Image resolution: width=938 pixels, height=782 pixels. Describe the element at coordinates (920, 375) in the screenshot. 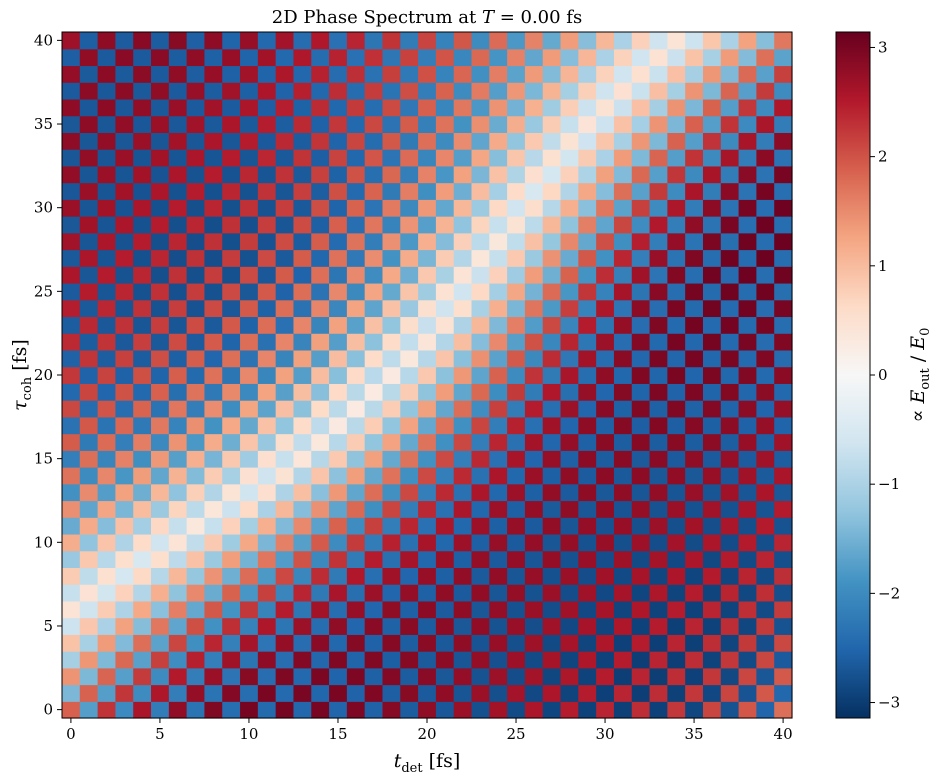

I see `colorbar-label: ∝ Eout / E0` at that location.